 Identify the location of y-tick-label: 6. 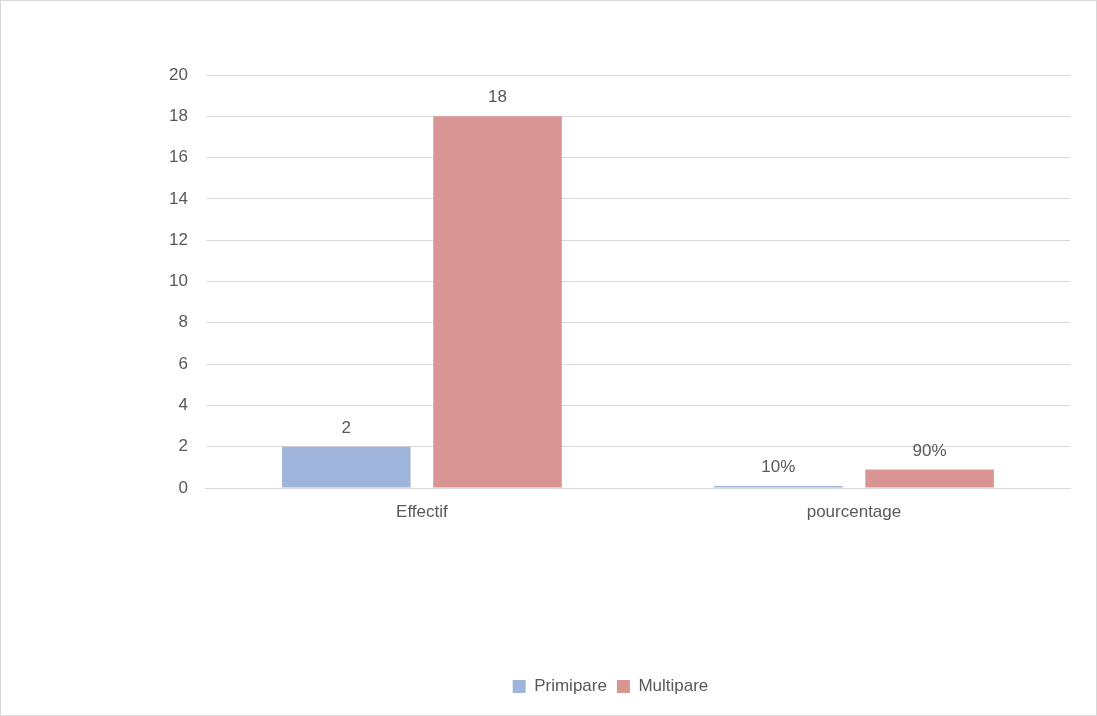
(183, 363).